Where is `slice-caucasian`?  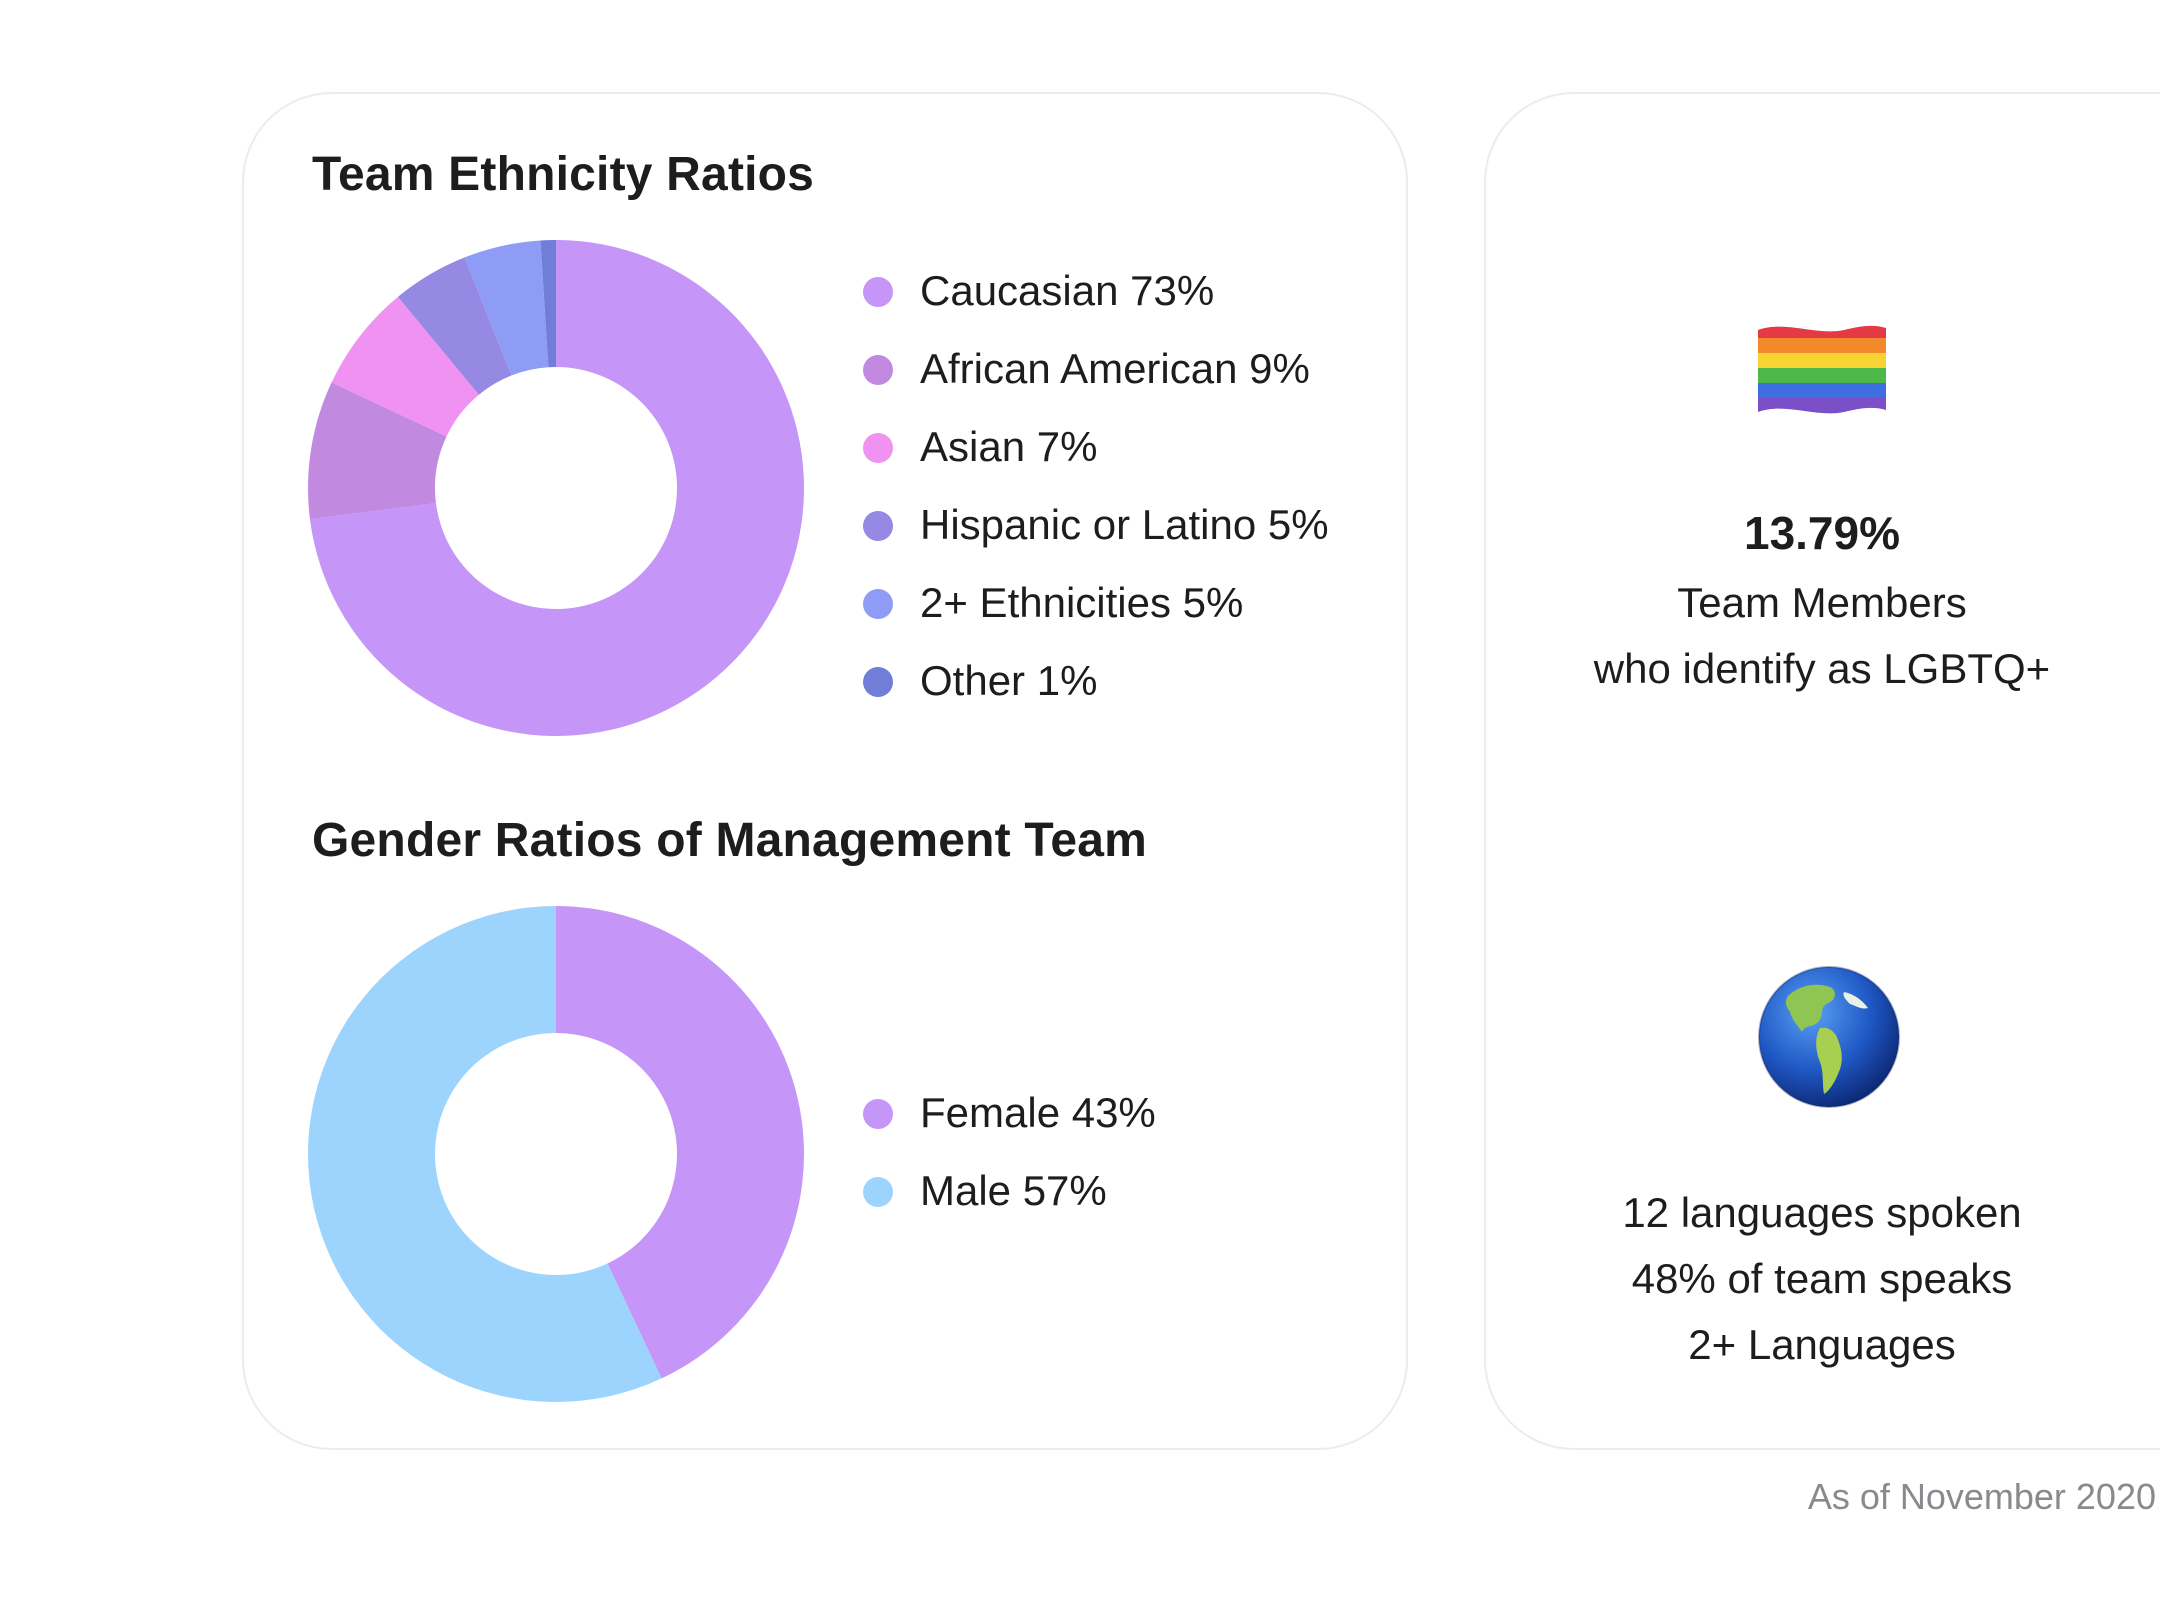
slice-caucasian is located at coordinates (556, 488).